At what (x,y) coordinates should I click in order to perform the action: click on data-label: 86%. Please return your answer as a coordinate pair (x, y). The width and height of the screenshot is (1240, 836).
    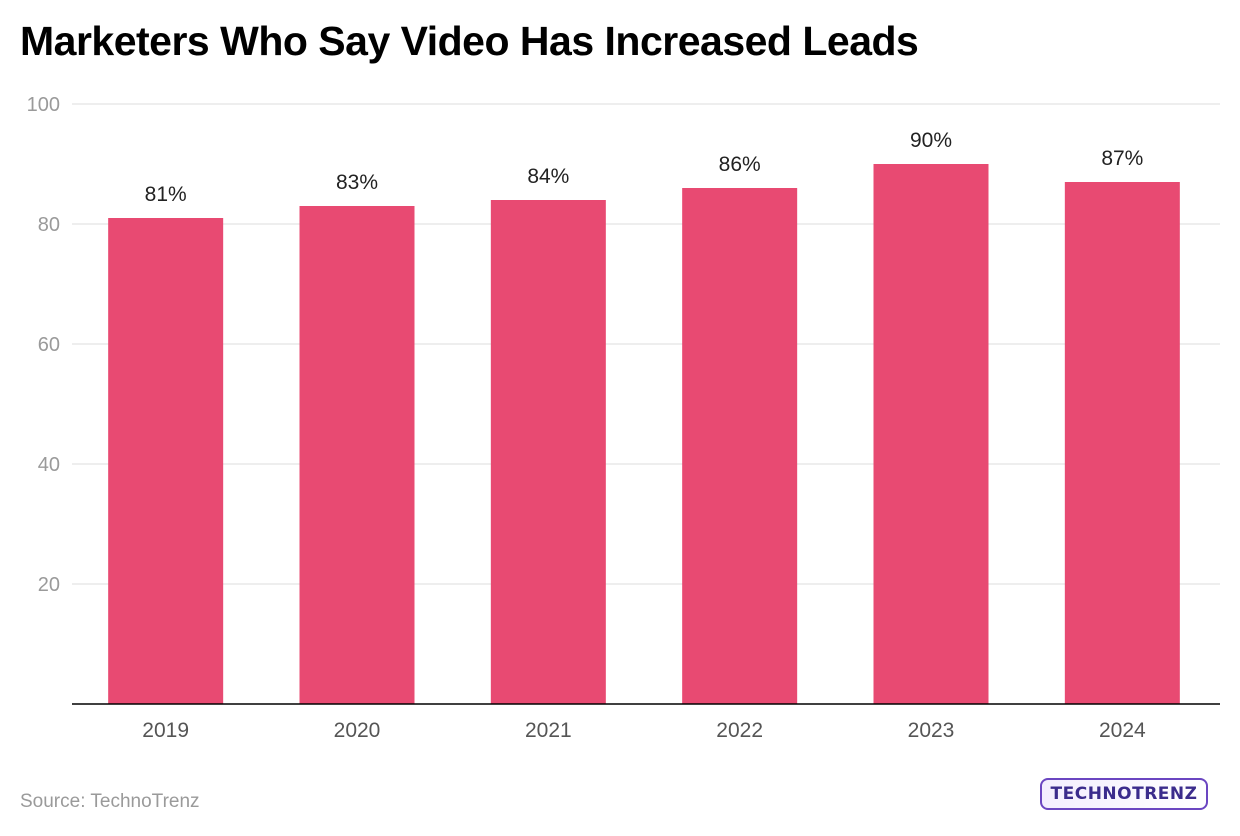
    Looking at the image, I should click on (740, 164).